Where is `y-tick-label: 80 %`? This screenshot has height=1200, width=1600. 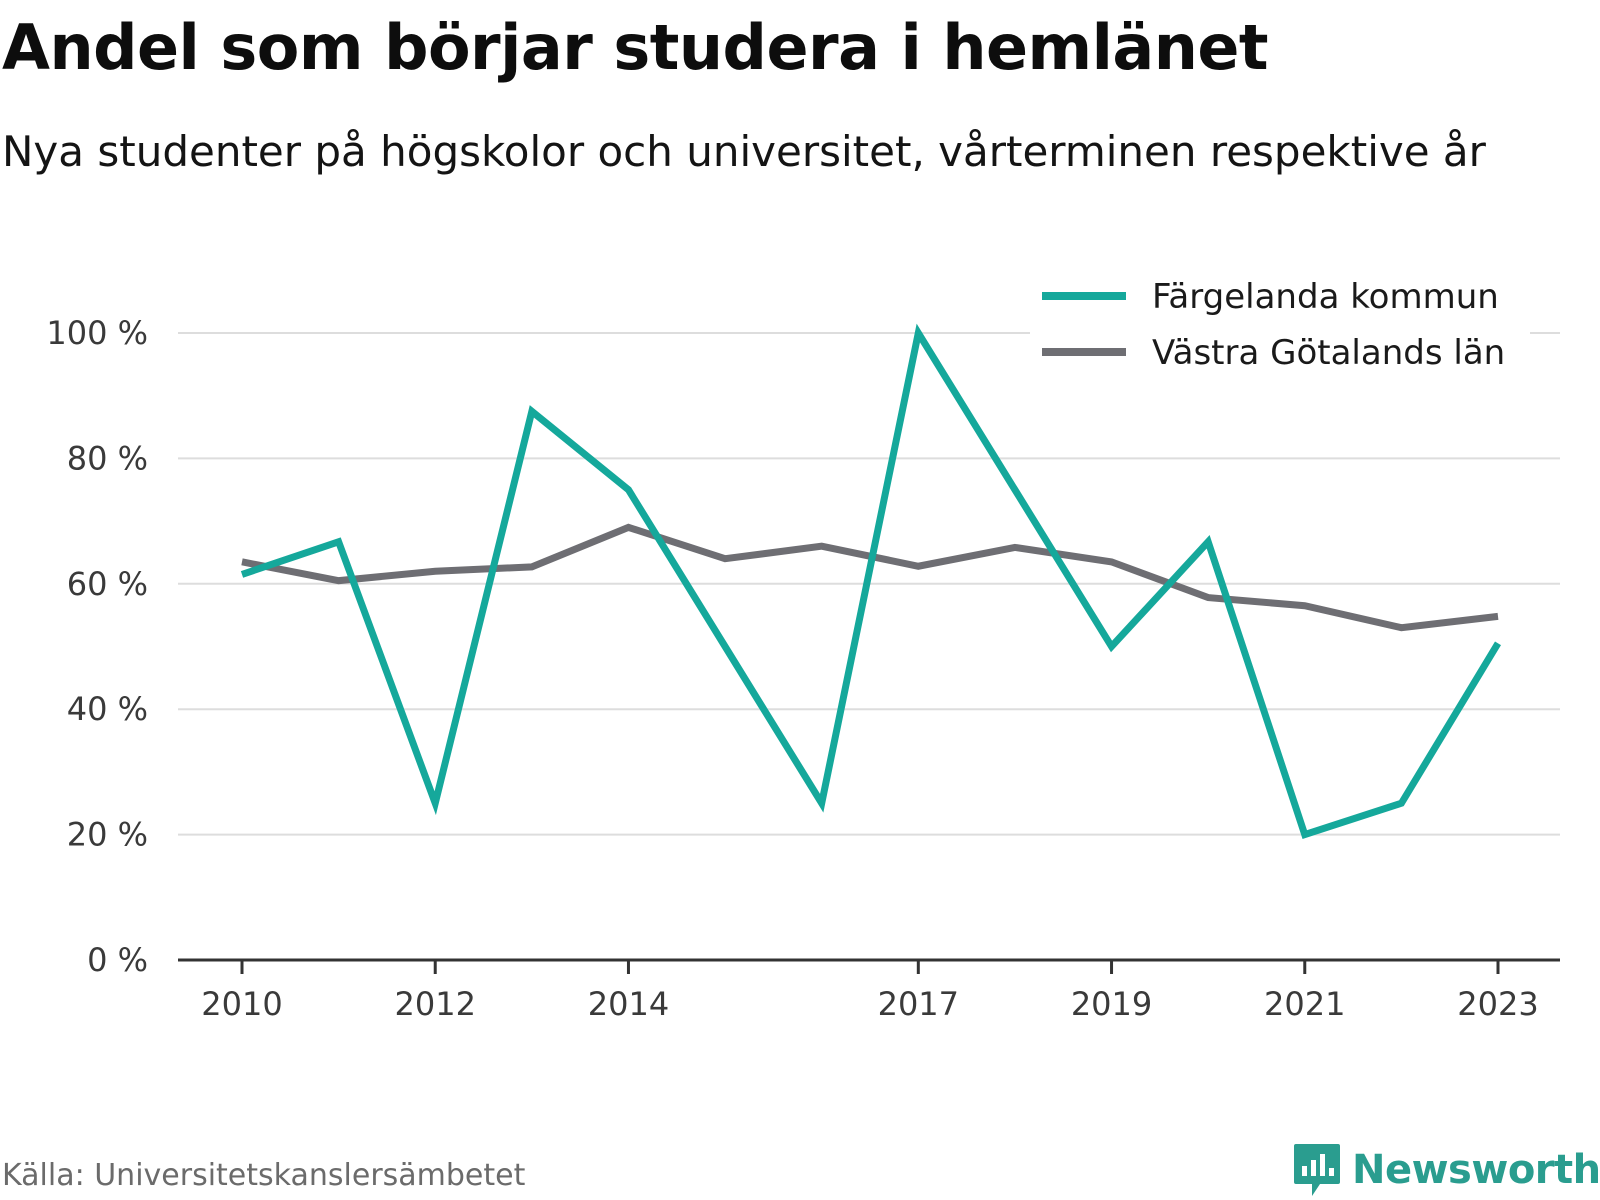 y-tick-label: 80 % is located at coordinates (107, 458).